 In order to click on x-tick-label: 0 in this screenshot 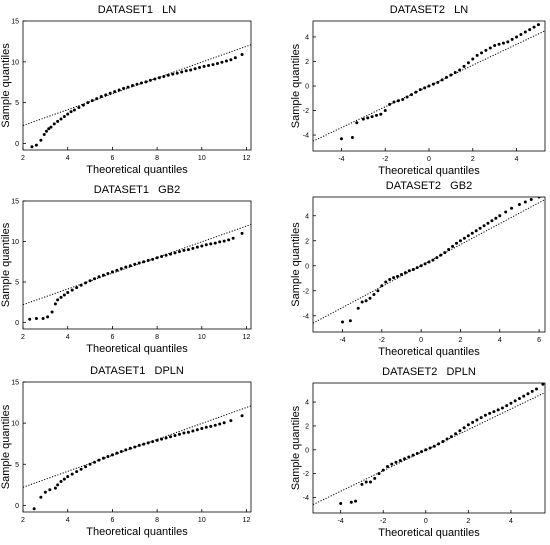, I will do `click(429, 159)`.